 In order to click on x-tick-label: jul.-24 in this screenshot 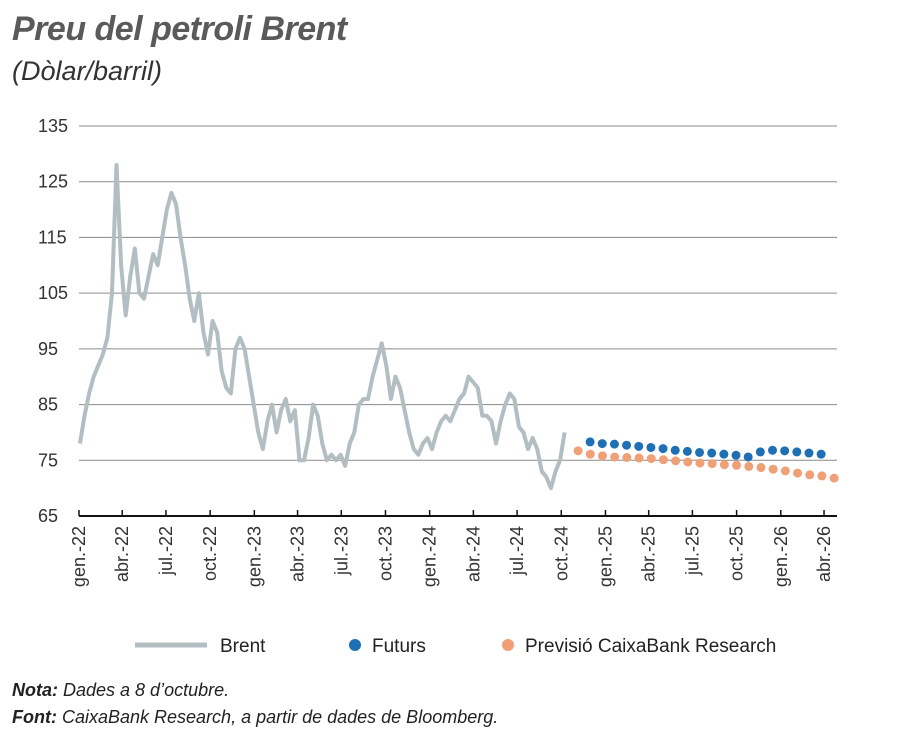, I will do `click(517, 551)`.